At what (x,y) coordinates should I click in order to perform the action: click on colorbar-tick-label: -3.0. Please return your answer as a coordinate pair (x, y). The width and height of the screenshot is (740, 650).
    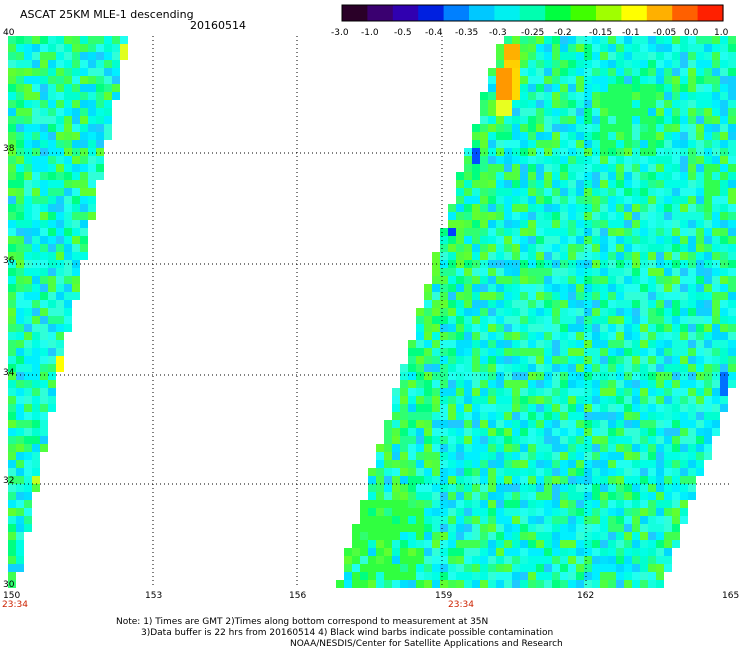
    Looking at the image, I should click on (340, 33).